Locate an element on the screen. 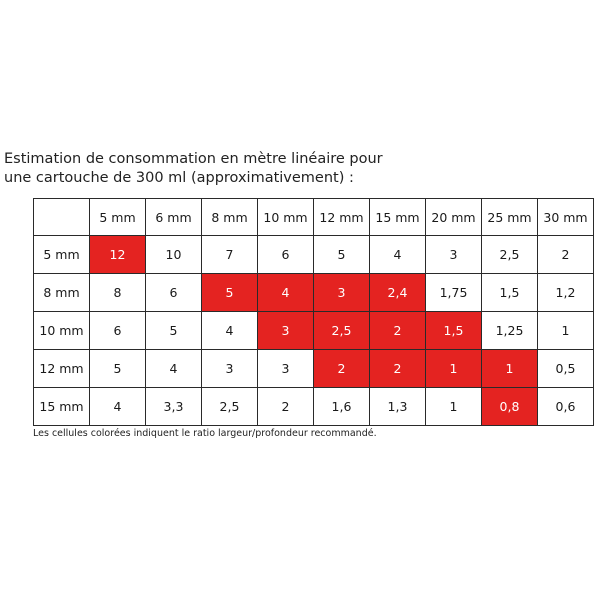  column-header: 10 mm is located at coordinates (285, 217).